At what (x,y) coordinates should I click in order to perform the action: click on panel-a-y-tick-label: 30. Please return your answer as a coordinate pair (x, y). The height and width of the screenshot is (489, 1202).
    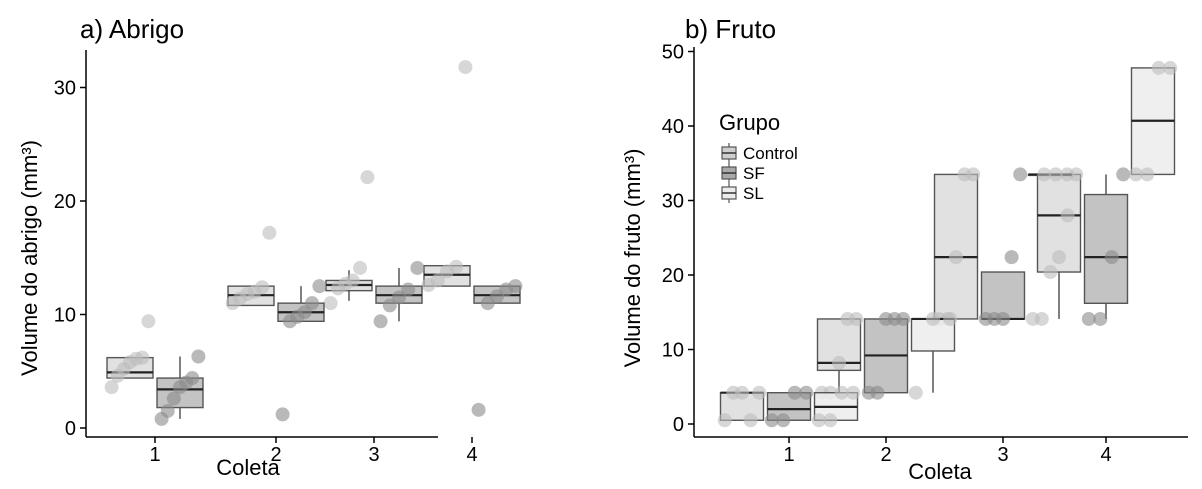
    Looking at the image, I should click on (65, 89).